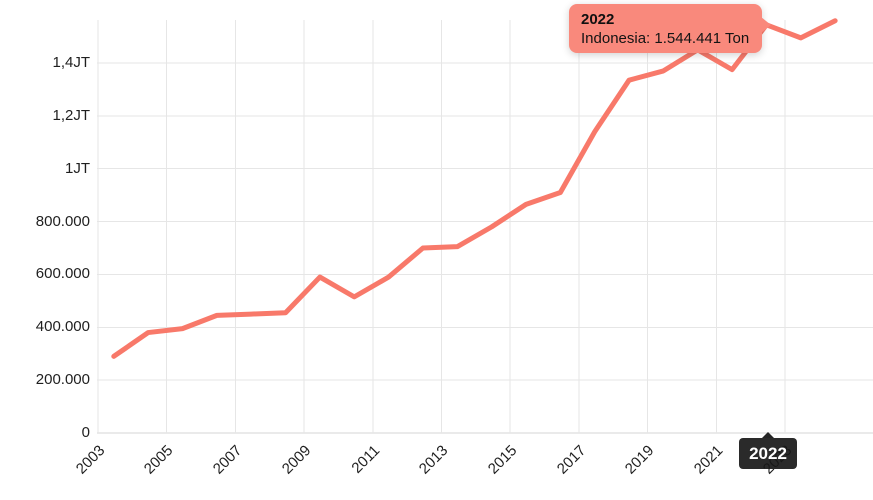  What do you see at coordinates (85, 432) in the screenshot?
I see `y-tick-label: 0` at bounding box center [85, 432].